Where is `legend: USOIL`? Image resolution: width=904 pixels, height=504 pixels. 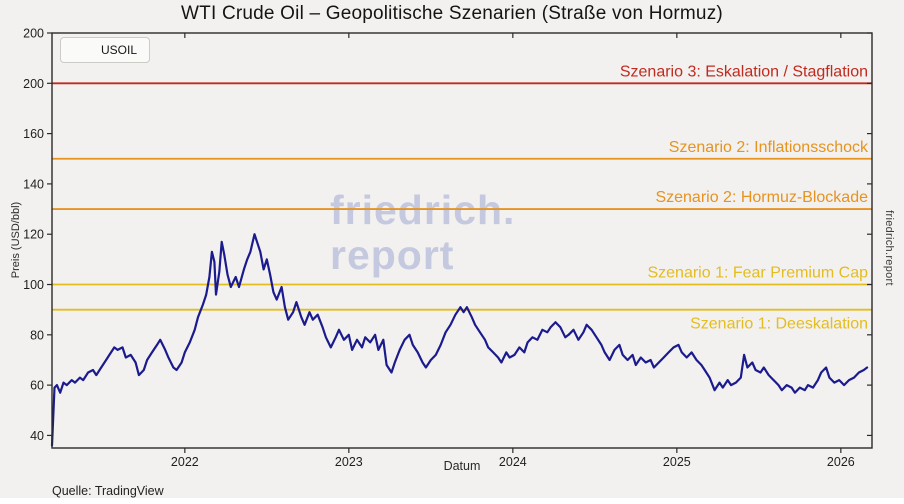 legend: USOIL is located at coordinates (105, 50).